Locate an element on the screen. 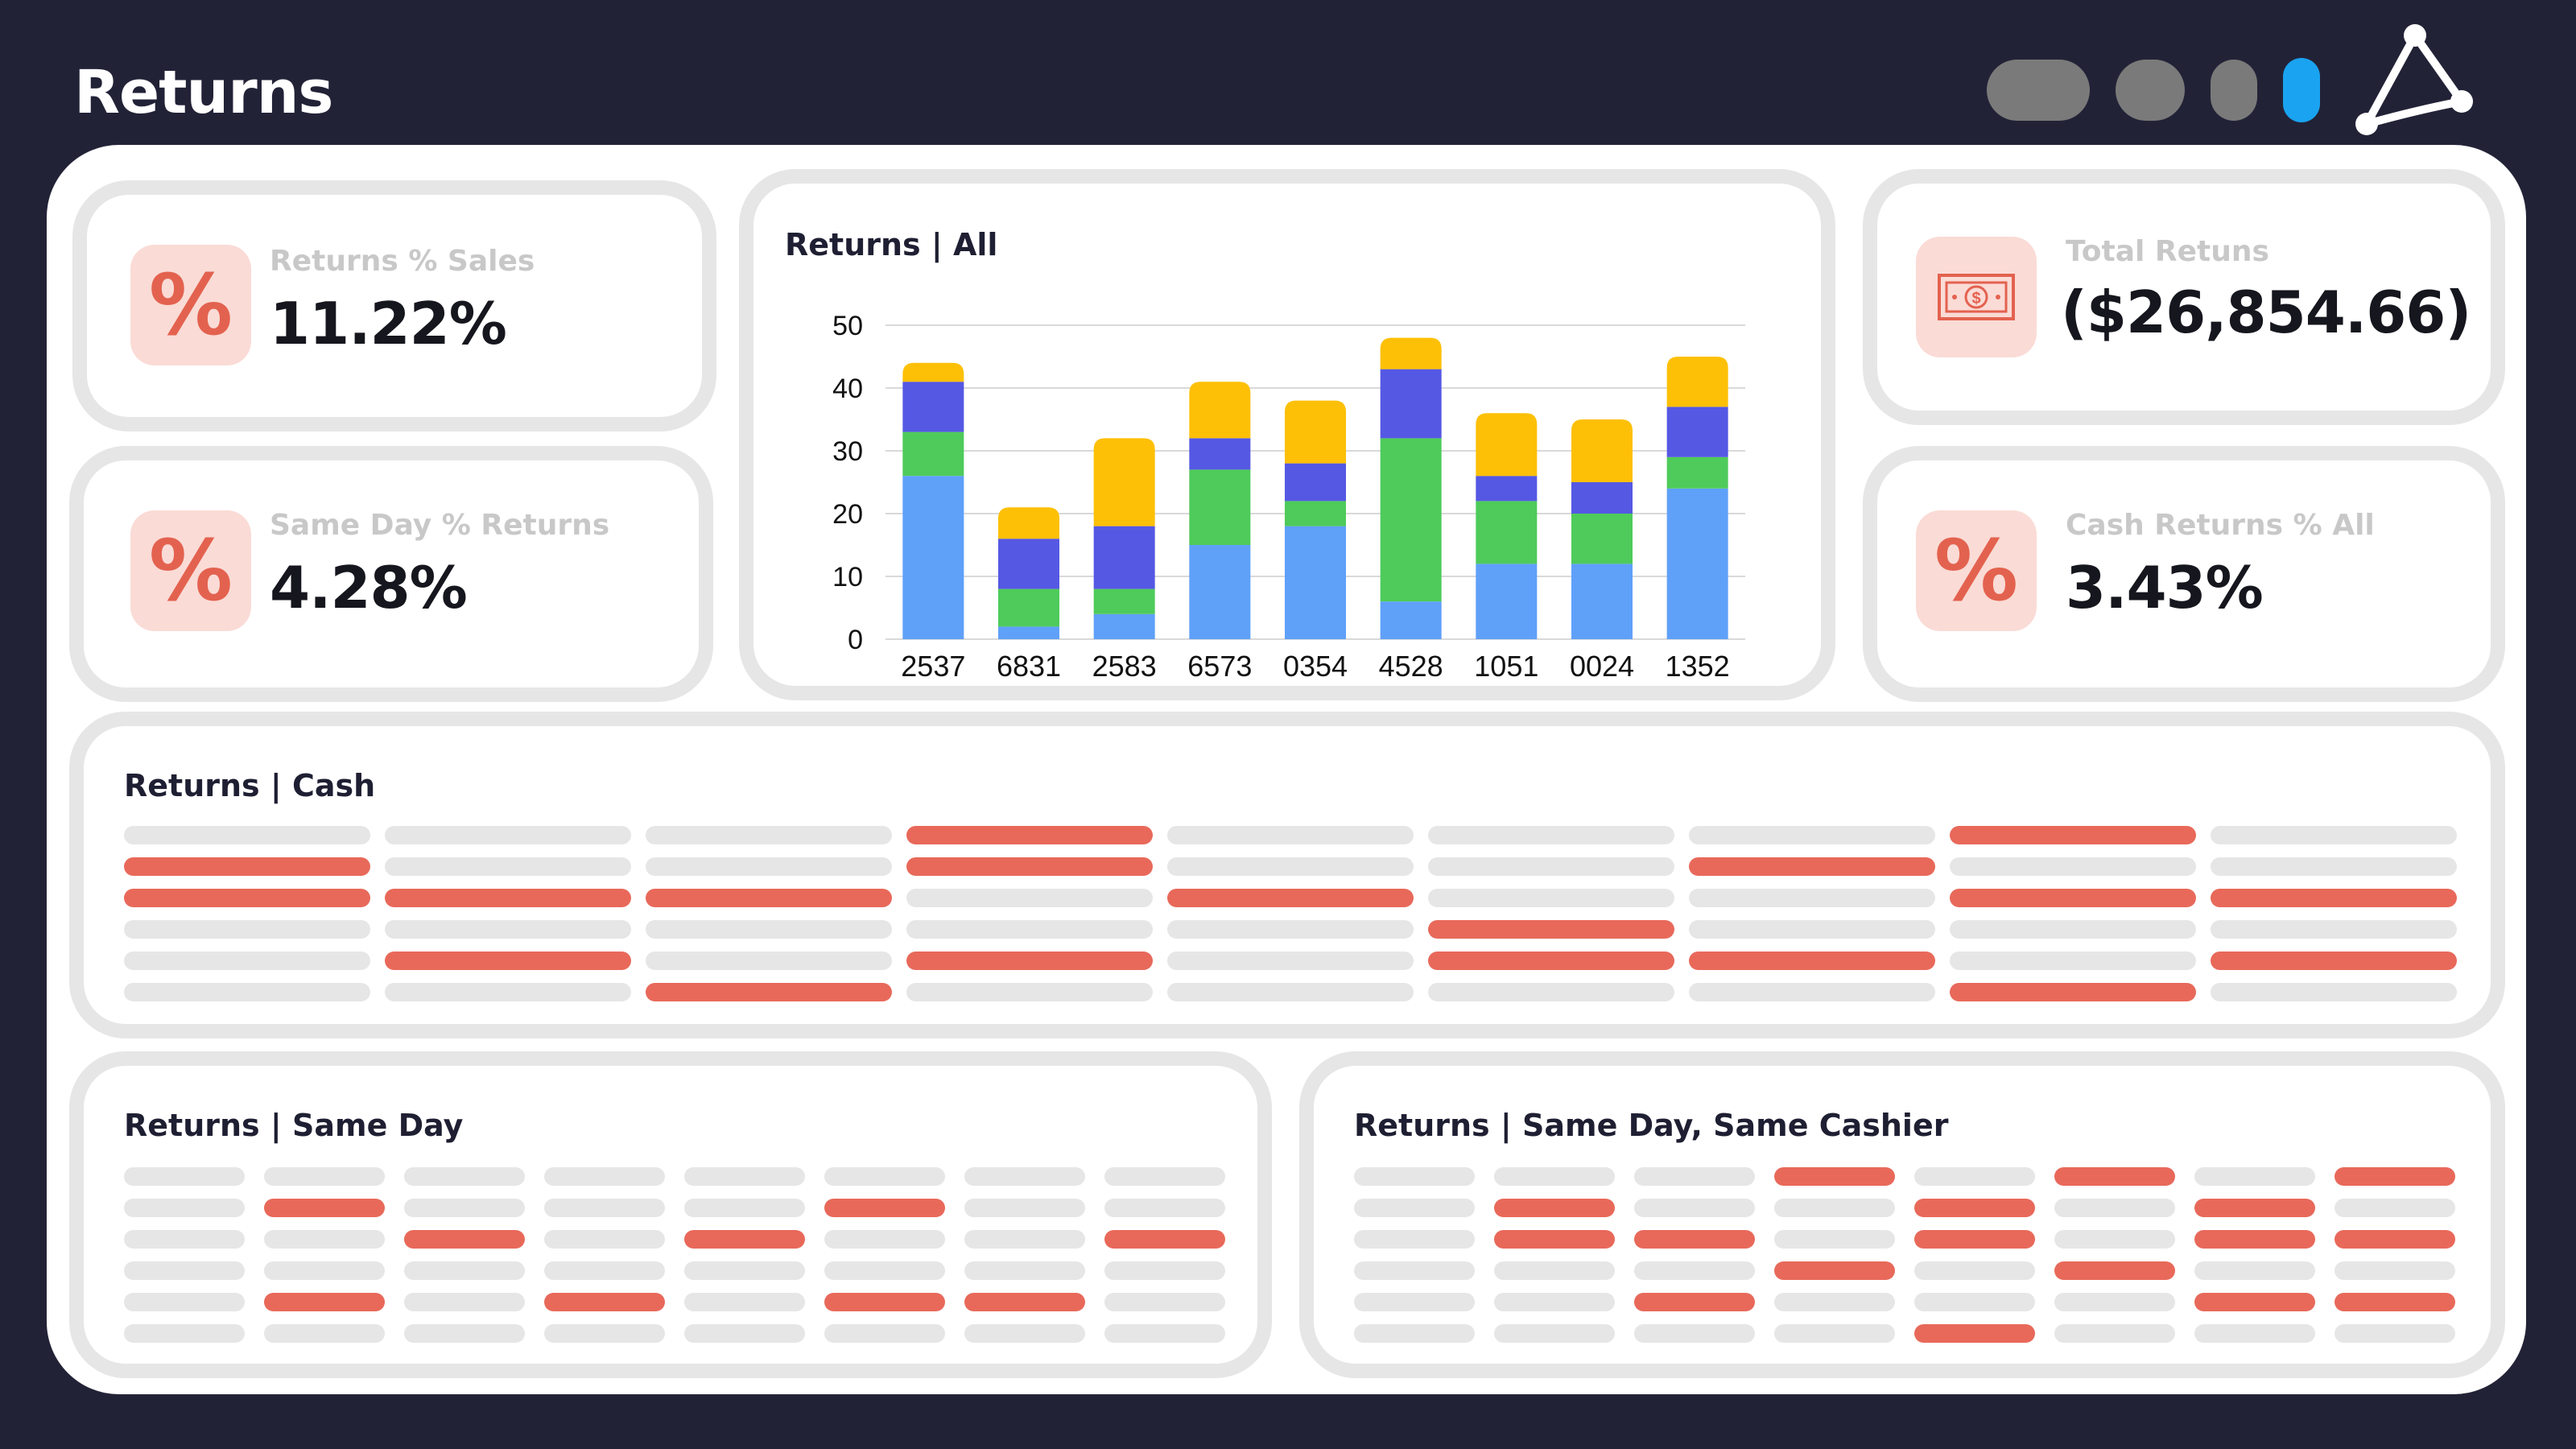  x-tick-label: 0354 is located at coordinates (1315, 666).